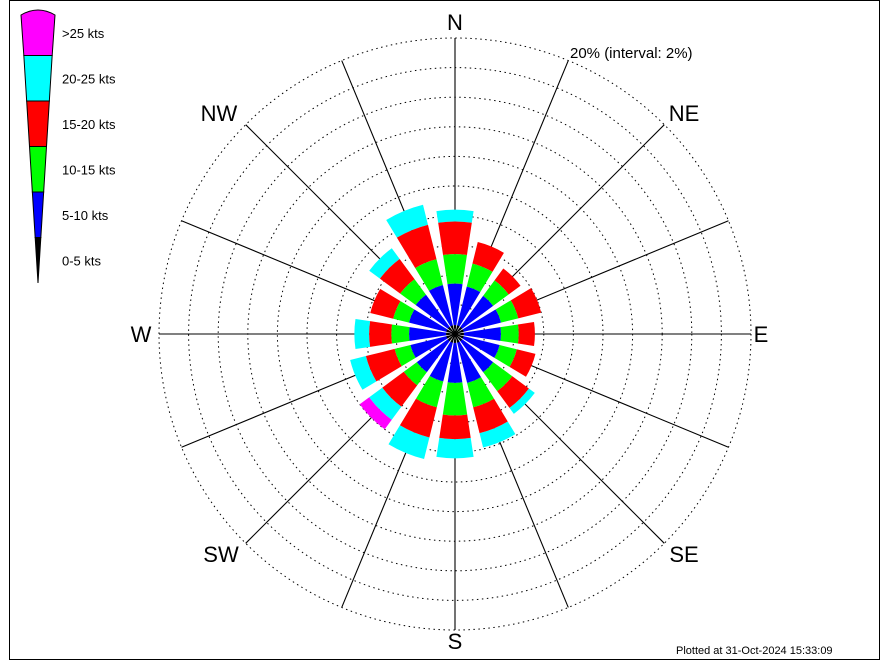 The width and height of the screenshot is (892, 662). What do you see at coordinates (754, 651) in the screenshot?
I see `plotted-timestamp: Plotted at 31-Oct-2024 15:33:09` at bounding box center [754, 651].